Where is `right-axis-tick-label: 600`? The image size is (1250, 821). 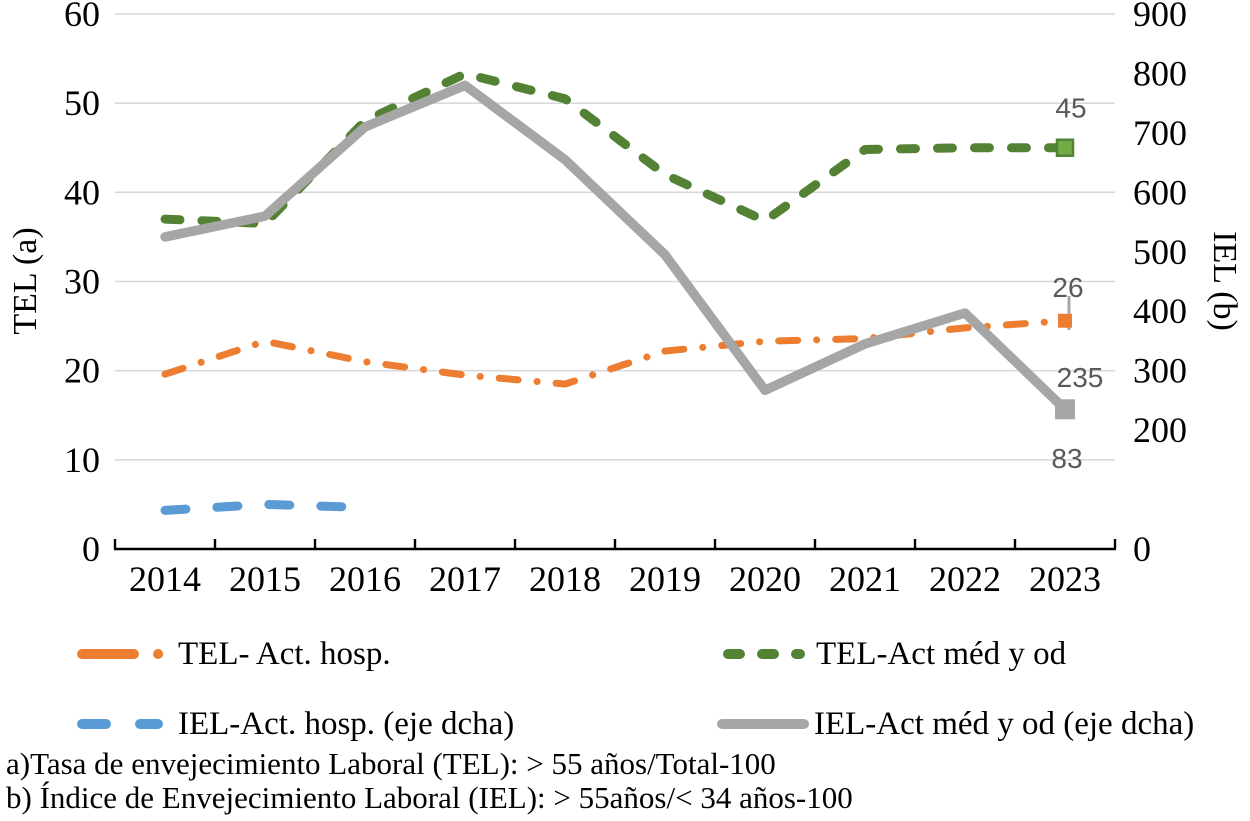
right-axis-tick-label: 600 is located at coordinates (1160, 192).